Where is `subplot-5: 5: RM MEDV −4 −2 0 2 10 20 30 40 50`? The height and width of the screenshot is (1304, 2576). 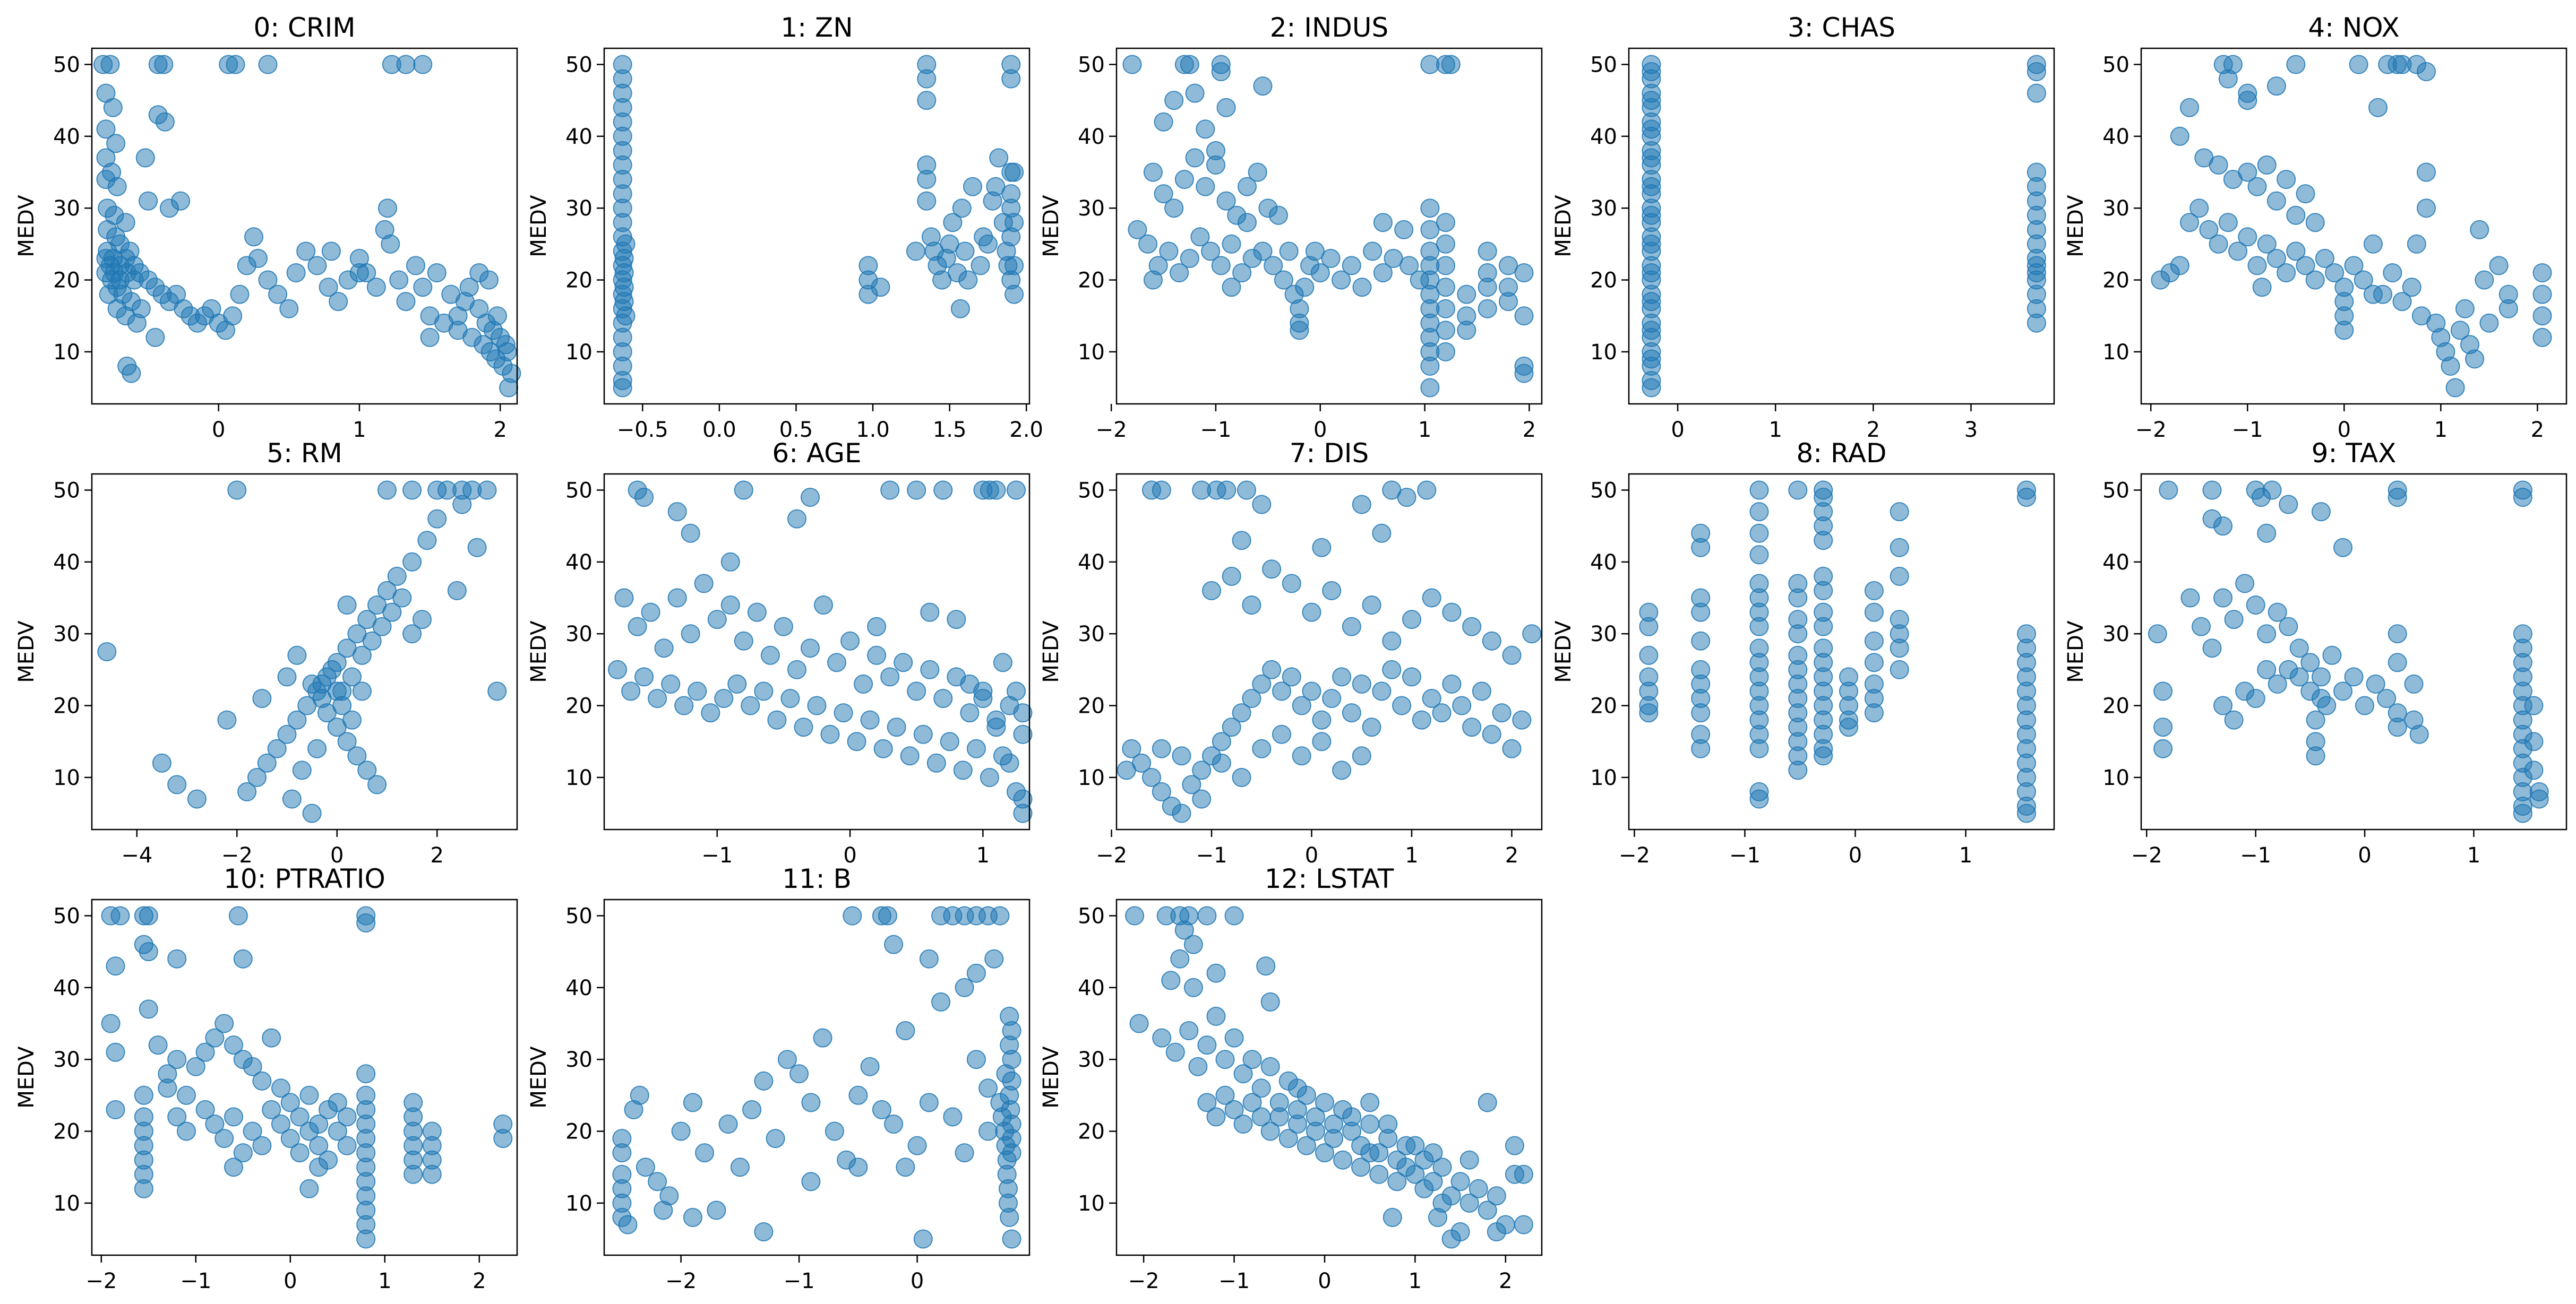
subplot-5: 5: RM MEDV −4 −2 0 2 10 20 30 40 50 is located at coordinates (266, 653).